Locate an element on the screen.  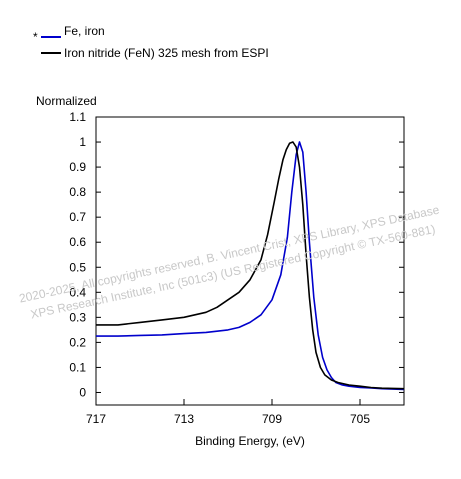
x-tick-label: 709 is located at coordinates (272, 419).